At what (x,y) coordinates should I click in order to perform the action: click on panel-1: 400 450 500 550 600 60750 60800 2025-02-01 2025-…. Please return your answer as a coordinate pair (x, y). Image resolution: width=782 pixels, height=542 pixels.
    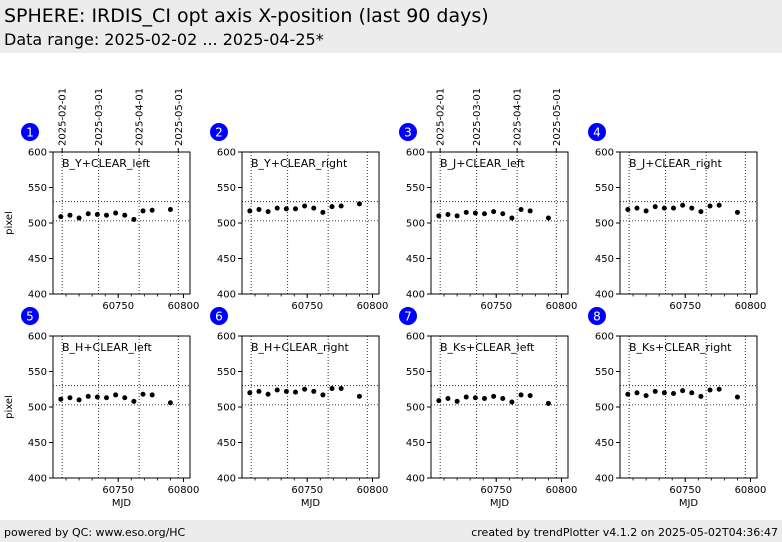
    Looking at the image, I should click on (101, 200).